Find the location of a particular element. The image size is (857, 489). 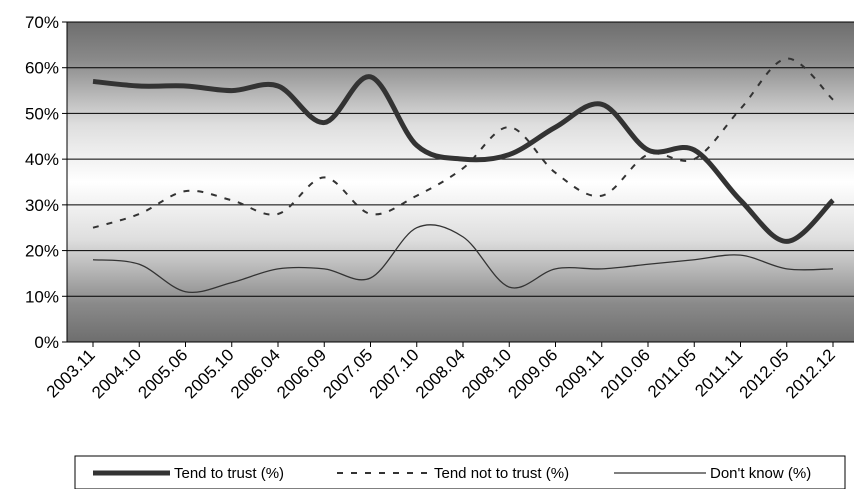

legend-label: Tend to trust (%) is located at coordinates (229, 473).